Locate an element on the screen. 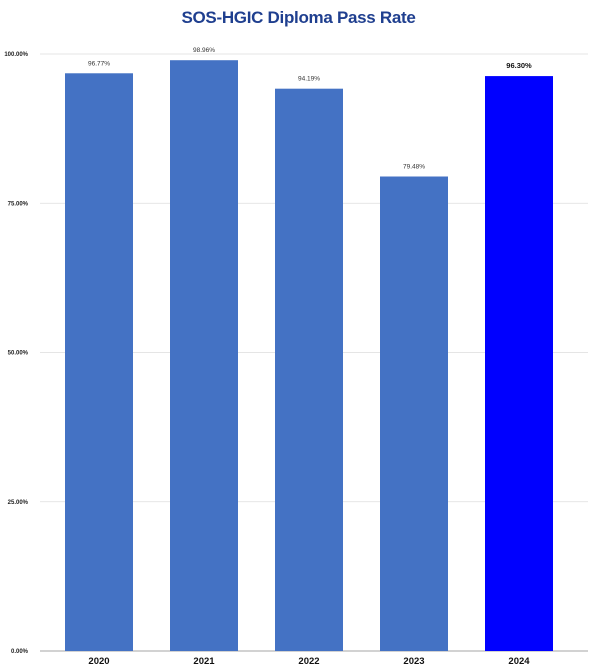  x-tick-label: 2024 is located at coordinates (519, 661).